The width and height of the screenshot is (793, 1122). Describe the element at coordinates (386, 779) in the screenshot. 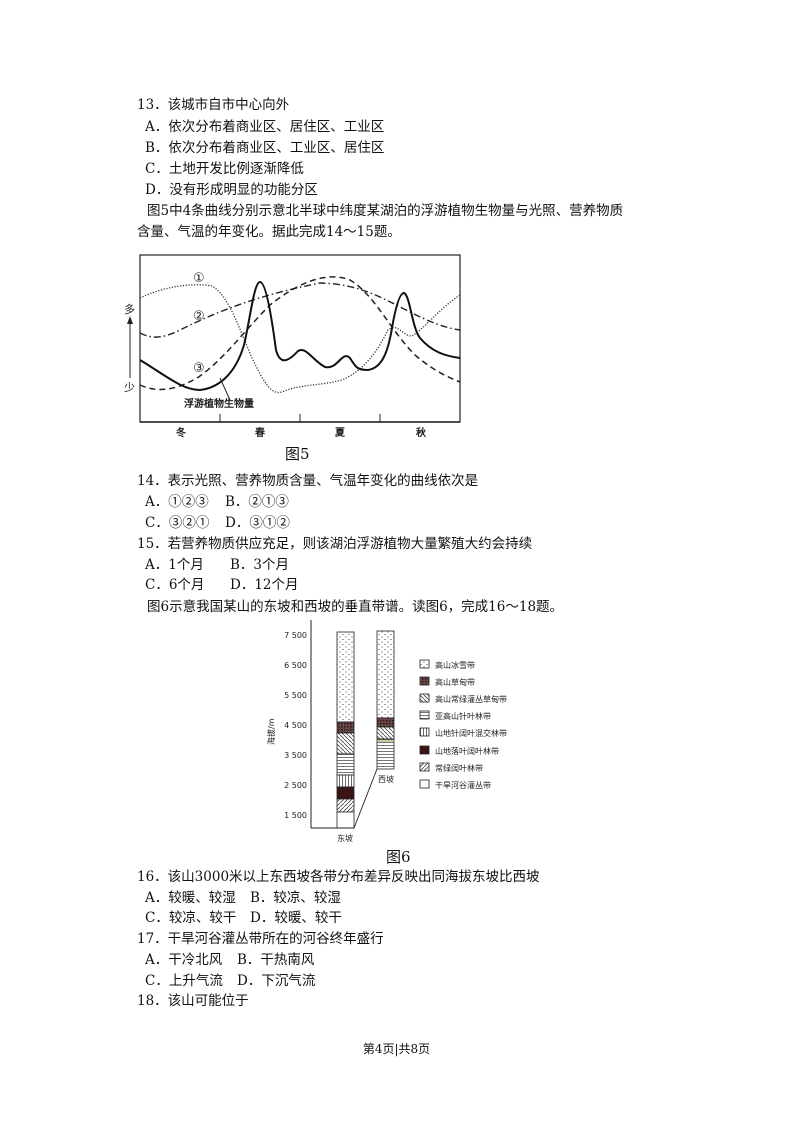

I see `west-slope-label: 西坡` at that location.